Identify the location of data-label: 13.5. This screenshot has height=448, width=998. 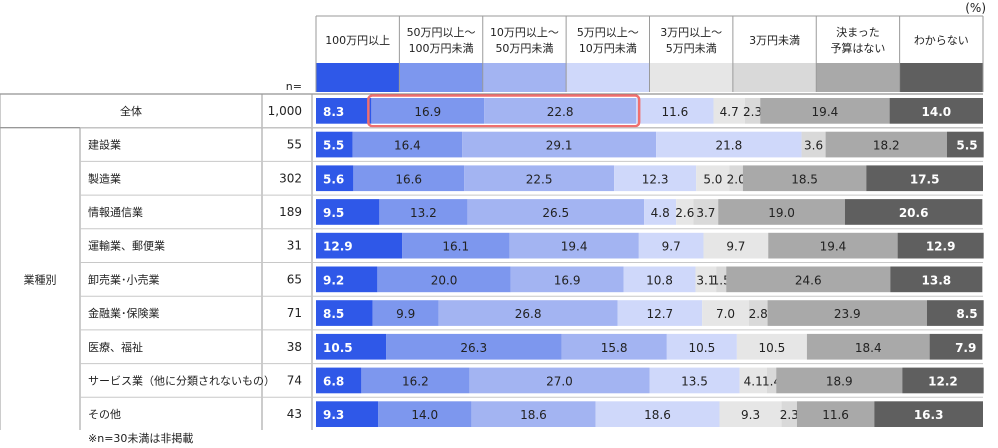
(694, 381).